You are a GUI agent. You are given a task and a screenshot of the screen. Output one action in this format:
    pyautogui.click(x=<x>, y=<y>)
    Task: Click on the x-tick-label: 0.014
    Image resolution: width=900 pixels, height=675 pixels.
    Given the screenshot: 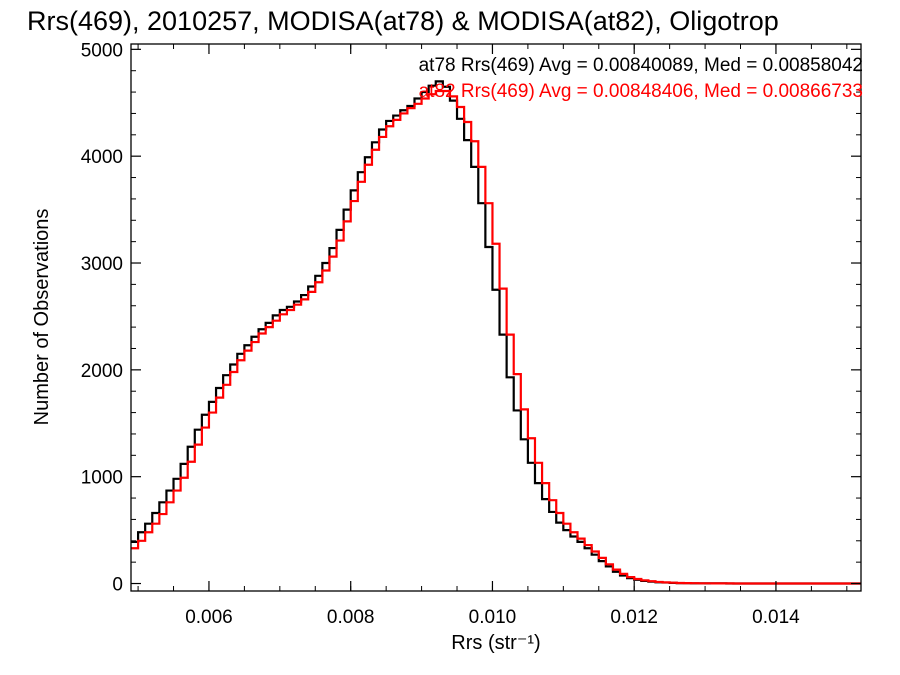 What is the action you would take?
    pyautogui.click(x=776, y=617)
    